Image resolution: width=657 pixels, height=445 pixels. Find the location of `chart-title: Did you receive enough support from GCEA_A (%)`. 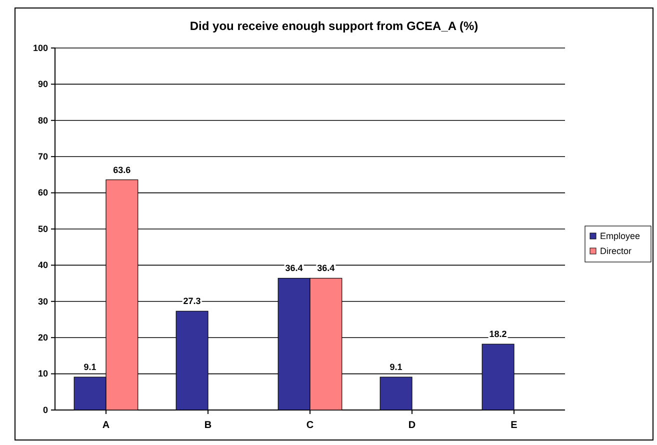

chart-title: Did you receive enough support from GCEA_A (%) is located at coordinates (334, 26).